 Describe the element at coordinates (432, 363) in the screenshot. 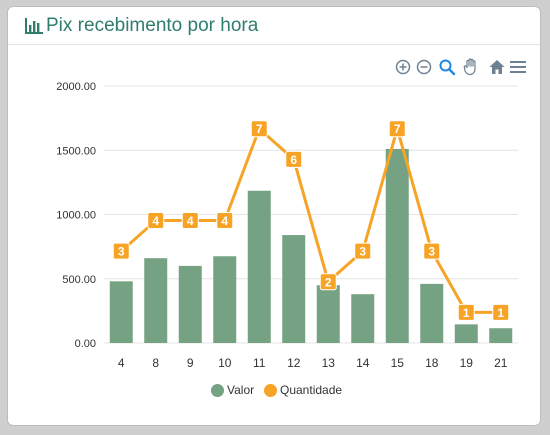

I see `x-tick-label: 18` at that location.